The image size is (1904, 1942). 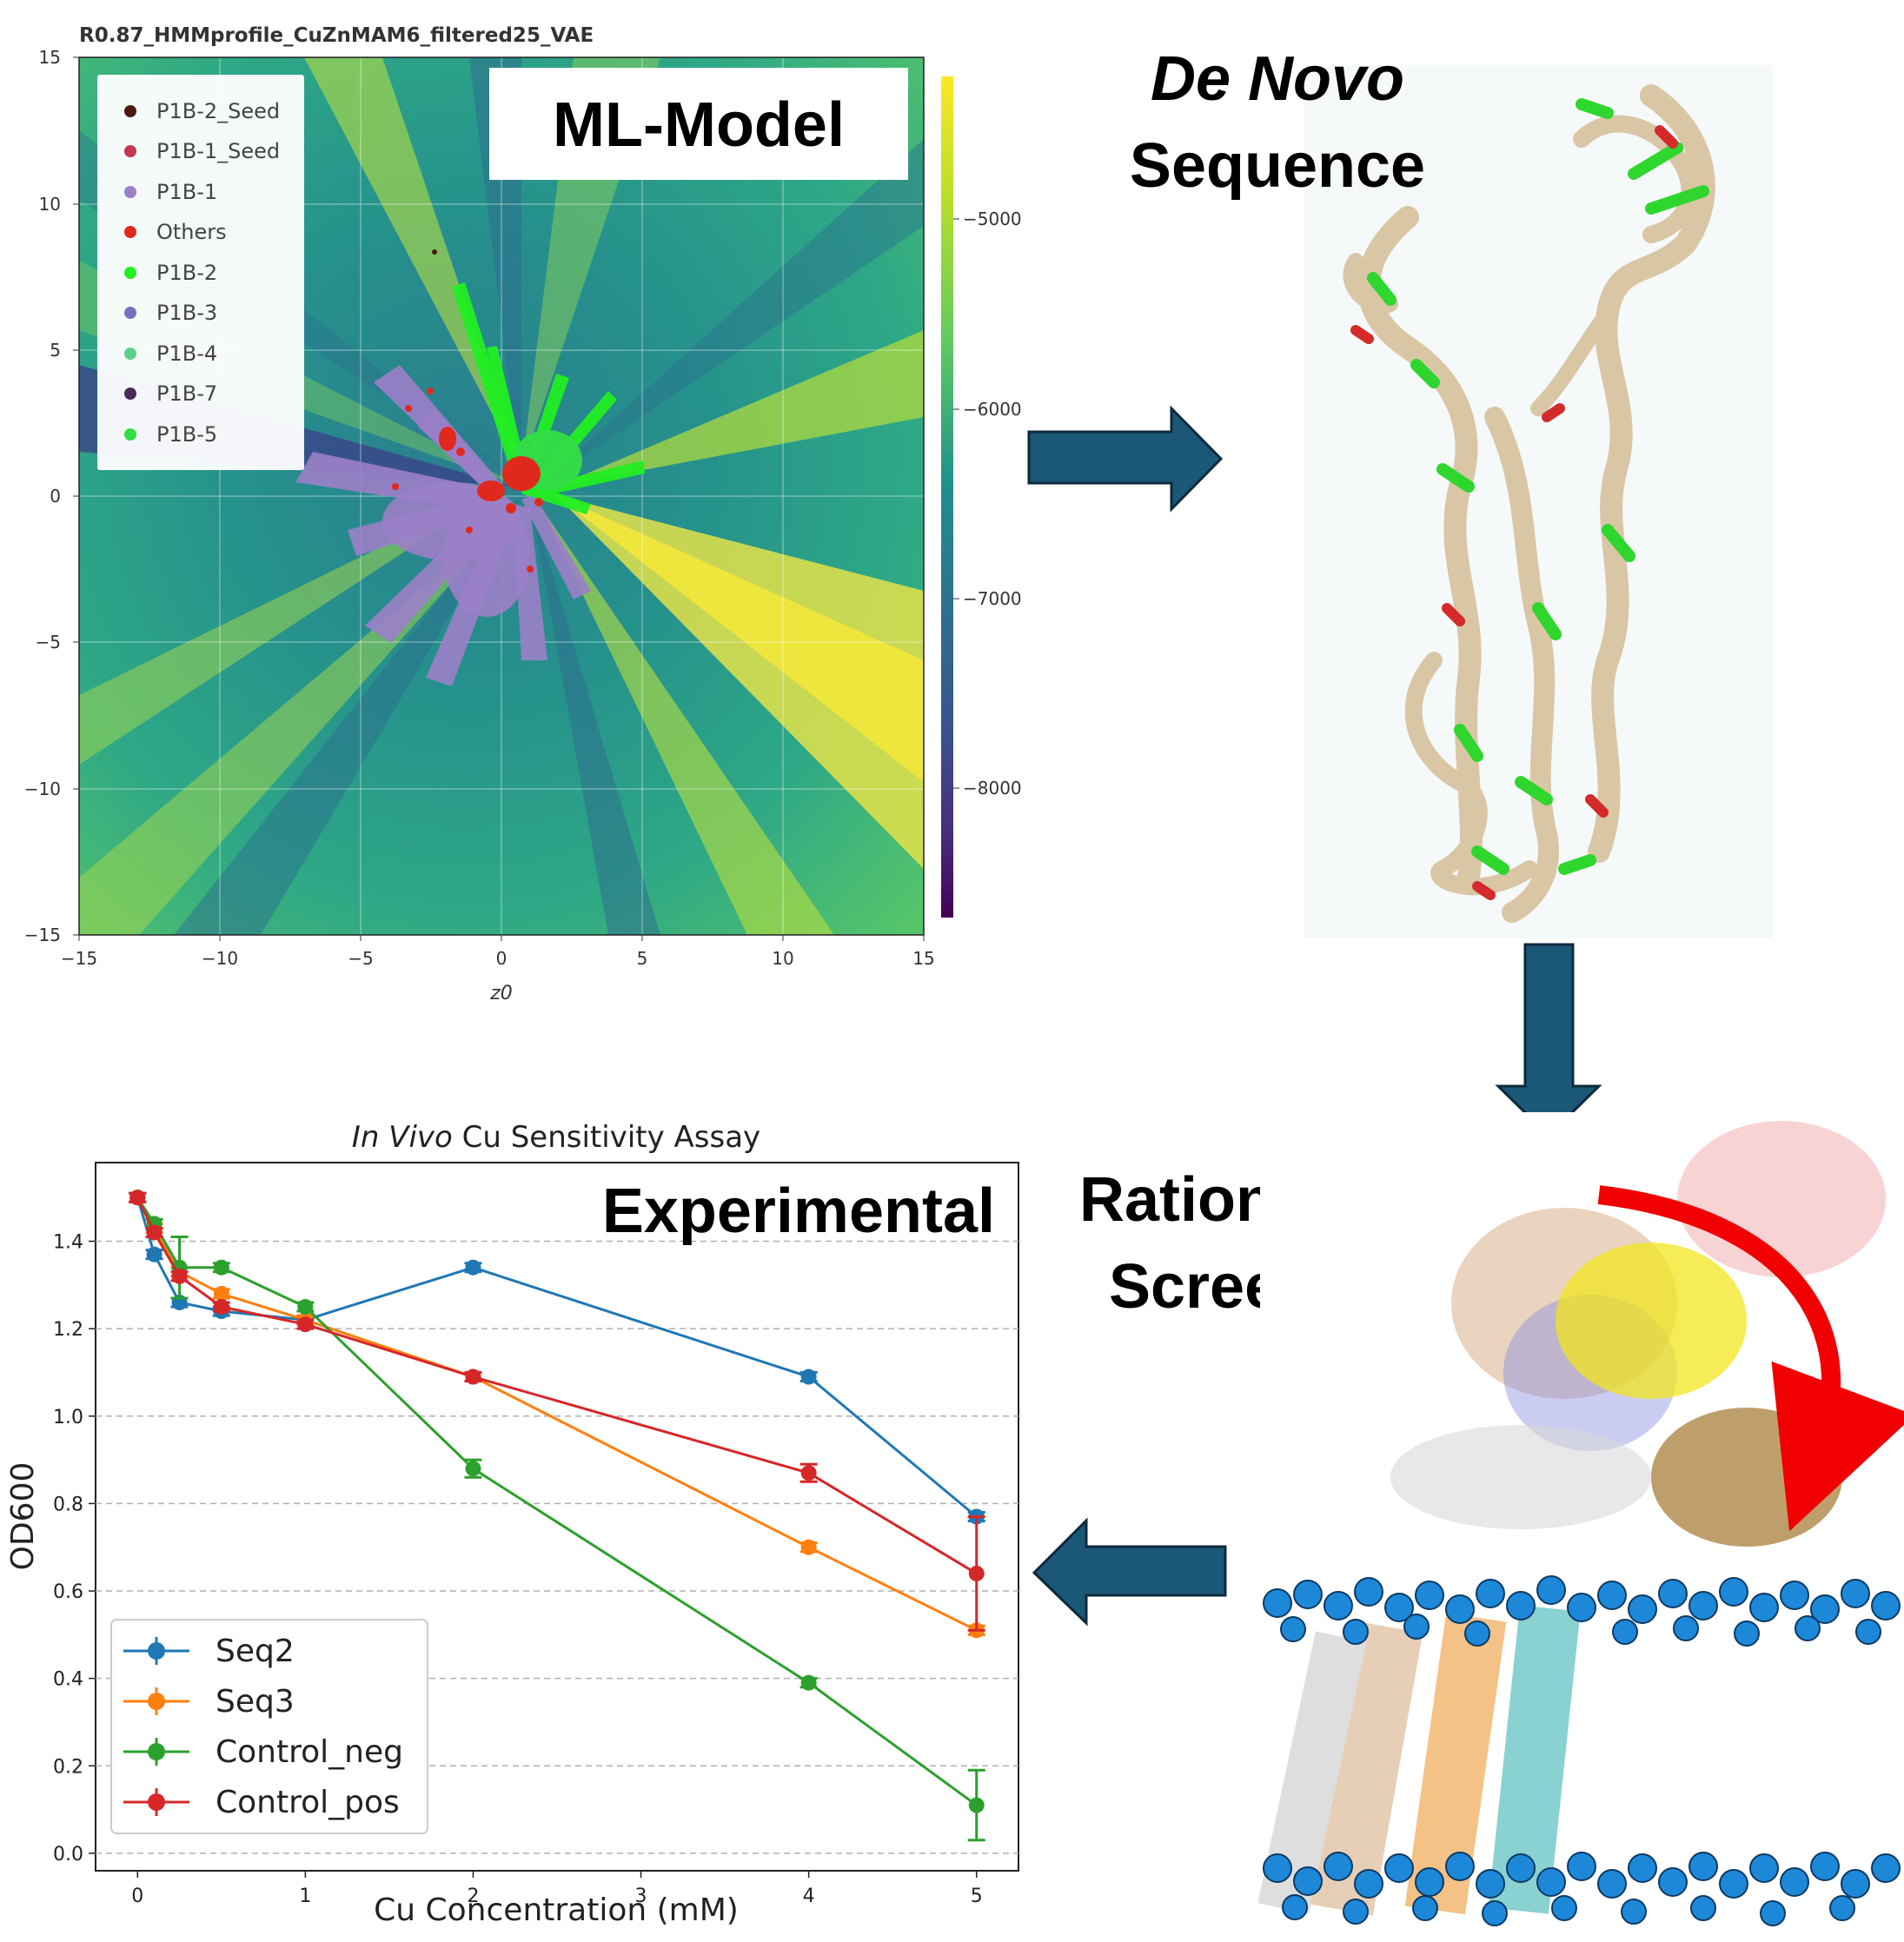 I want to click on exp-y-label: OD600, so click(x=23, y=1516).